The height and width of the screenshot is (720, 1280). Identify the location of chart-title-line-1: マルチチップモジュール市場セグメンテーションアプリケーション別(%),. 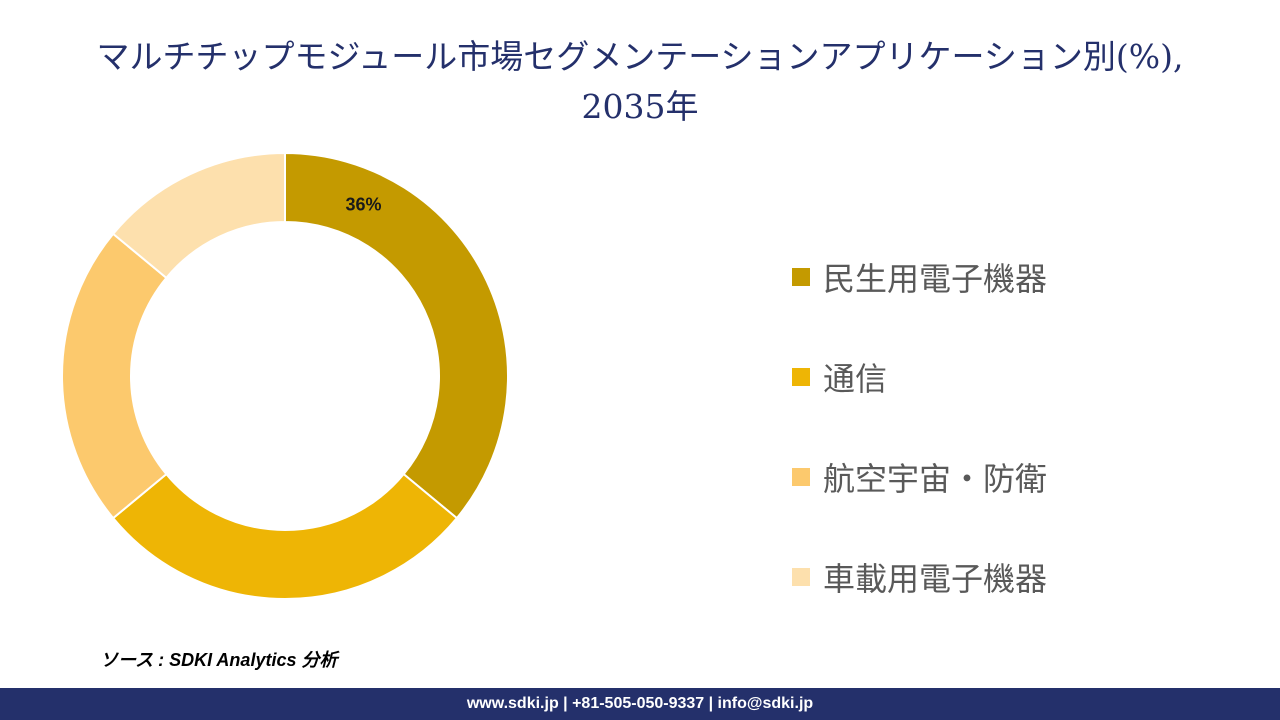
(640, 56).